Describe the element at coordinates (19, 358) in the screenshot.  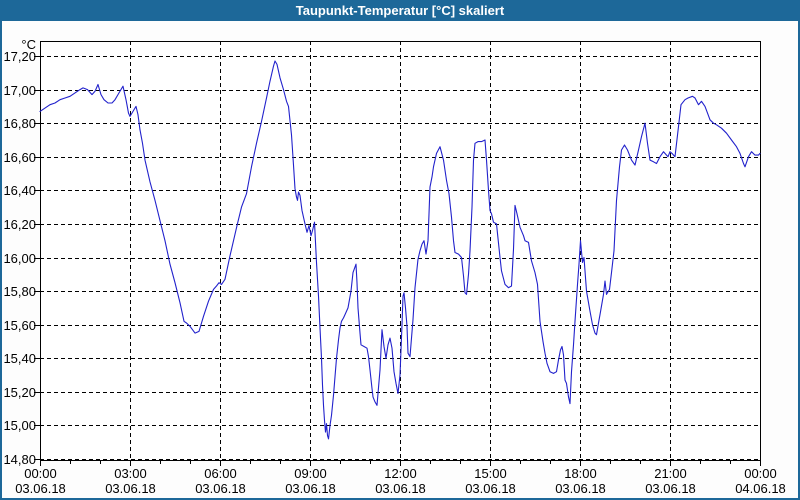
I see `y-tick-label: 15,40` at that location.